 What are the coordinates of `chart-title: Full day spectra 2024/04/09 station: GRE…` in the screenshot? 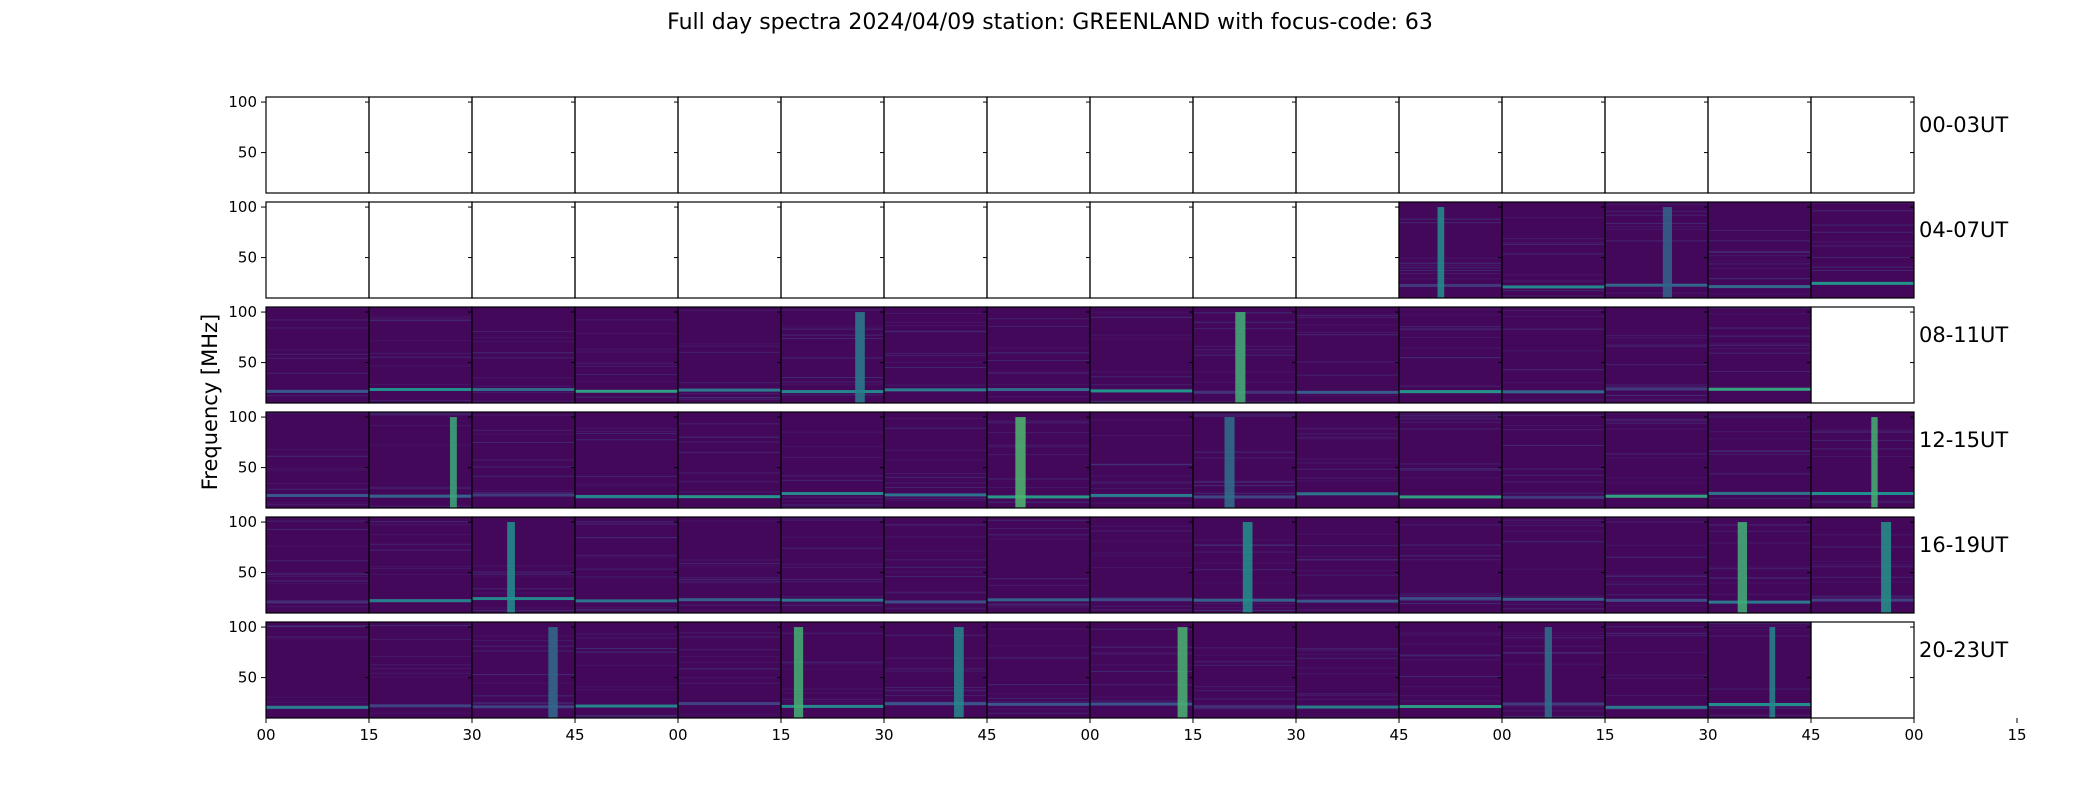 It's located at (1050, 22).